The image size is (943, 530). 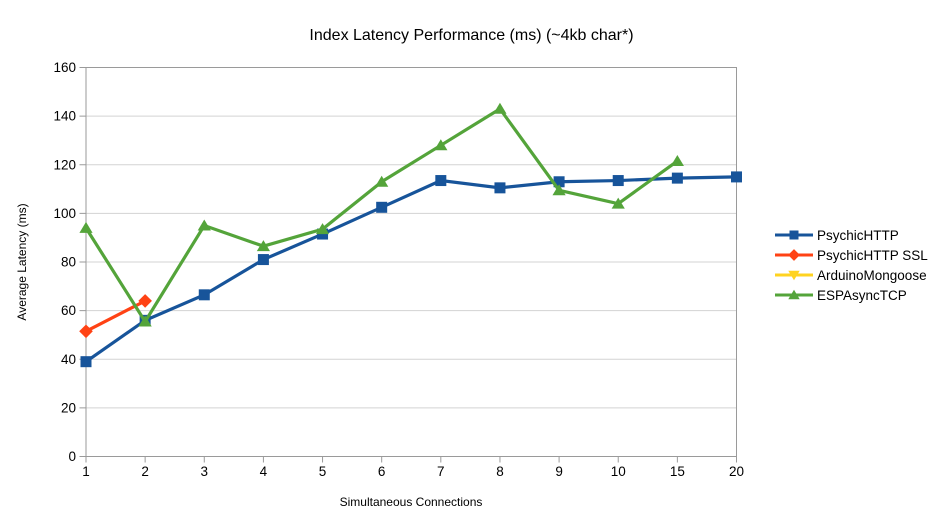 I want to click on legend-label: ESPAsyncTCP, so click(x=862, y=295).